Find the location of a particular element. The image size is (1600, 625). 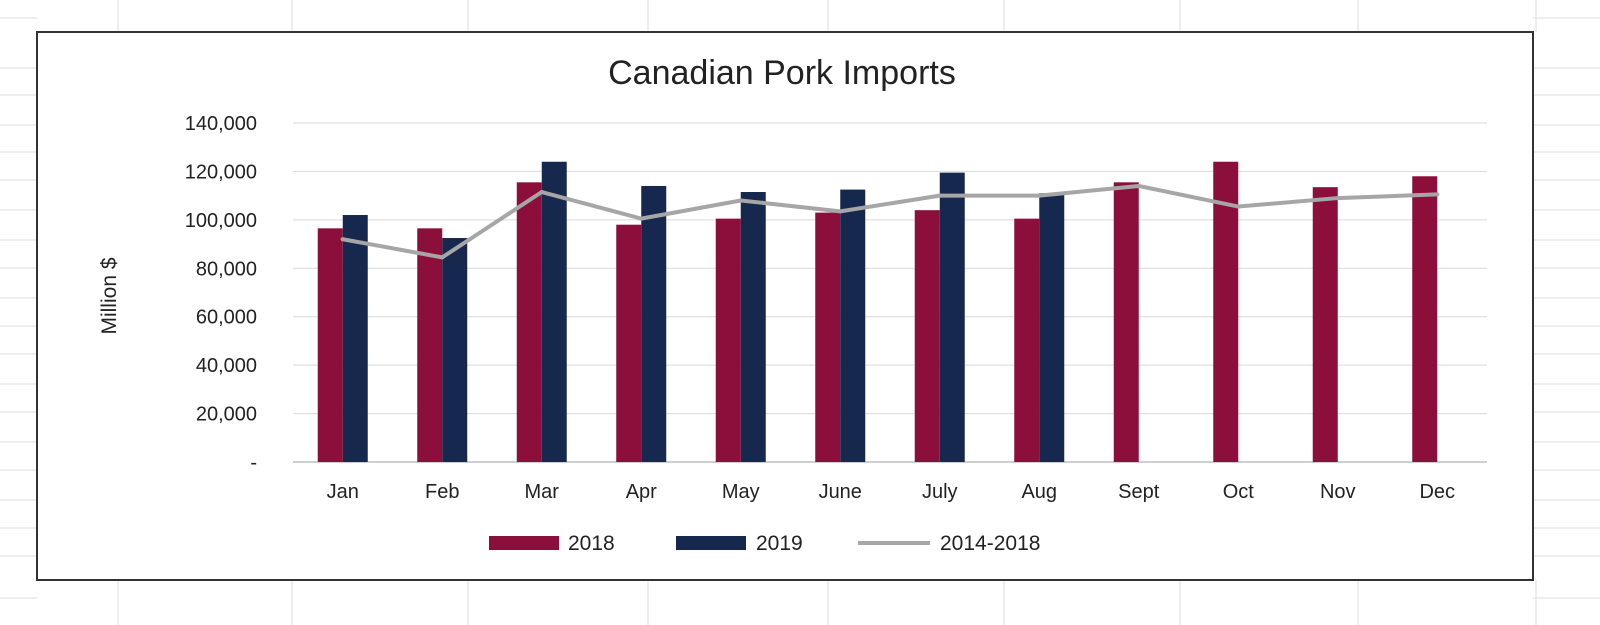

line-point-2014-2018-Nov is located at coordinates (1337, 198).